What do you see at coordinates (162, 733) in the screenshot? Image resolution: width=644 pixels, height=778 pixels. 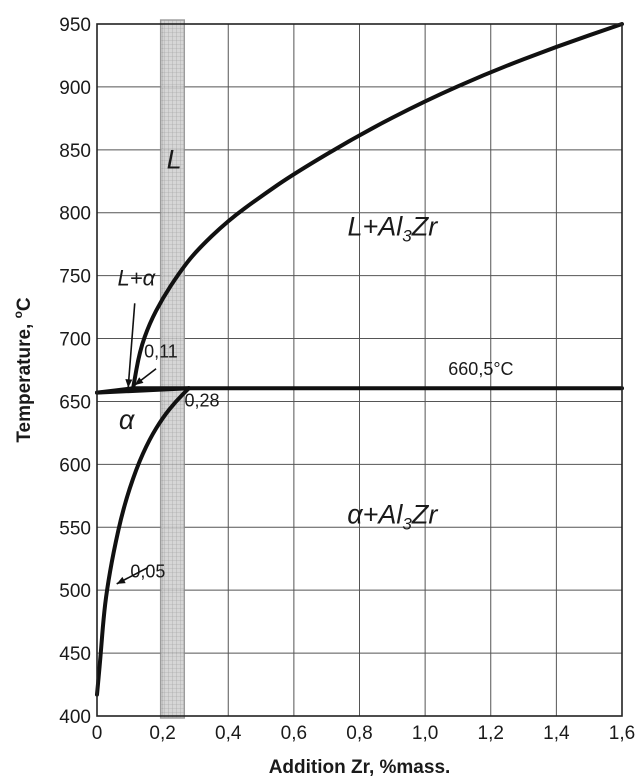 I see `x-tick-label: 0,2` at bounding box center [162, 733].